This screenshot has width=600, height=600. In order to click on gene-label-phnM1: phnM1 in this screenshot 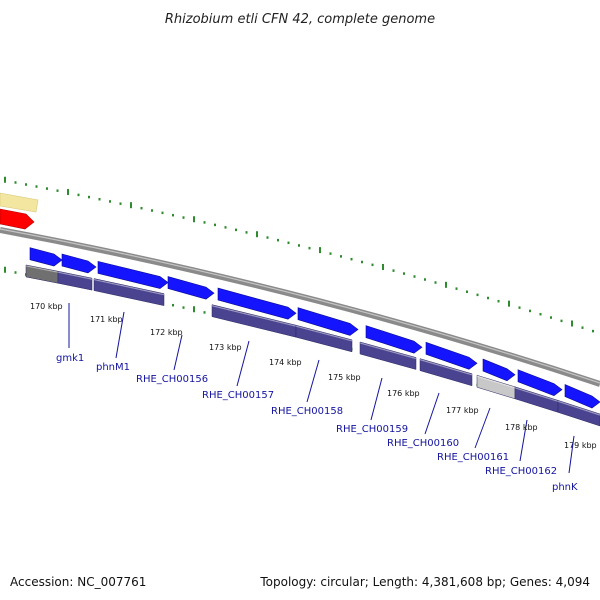, I will do `click(113, 367)`.